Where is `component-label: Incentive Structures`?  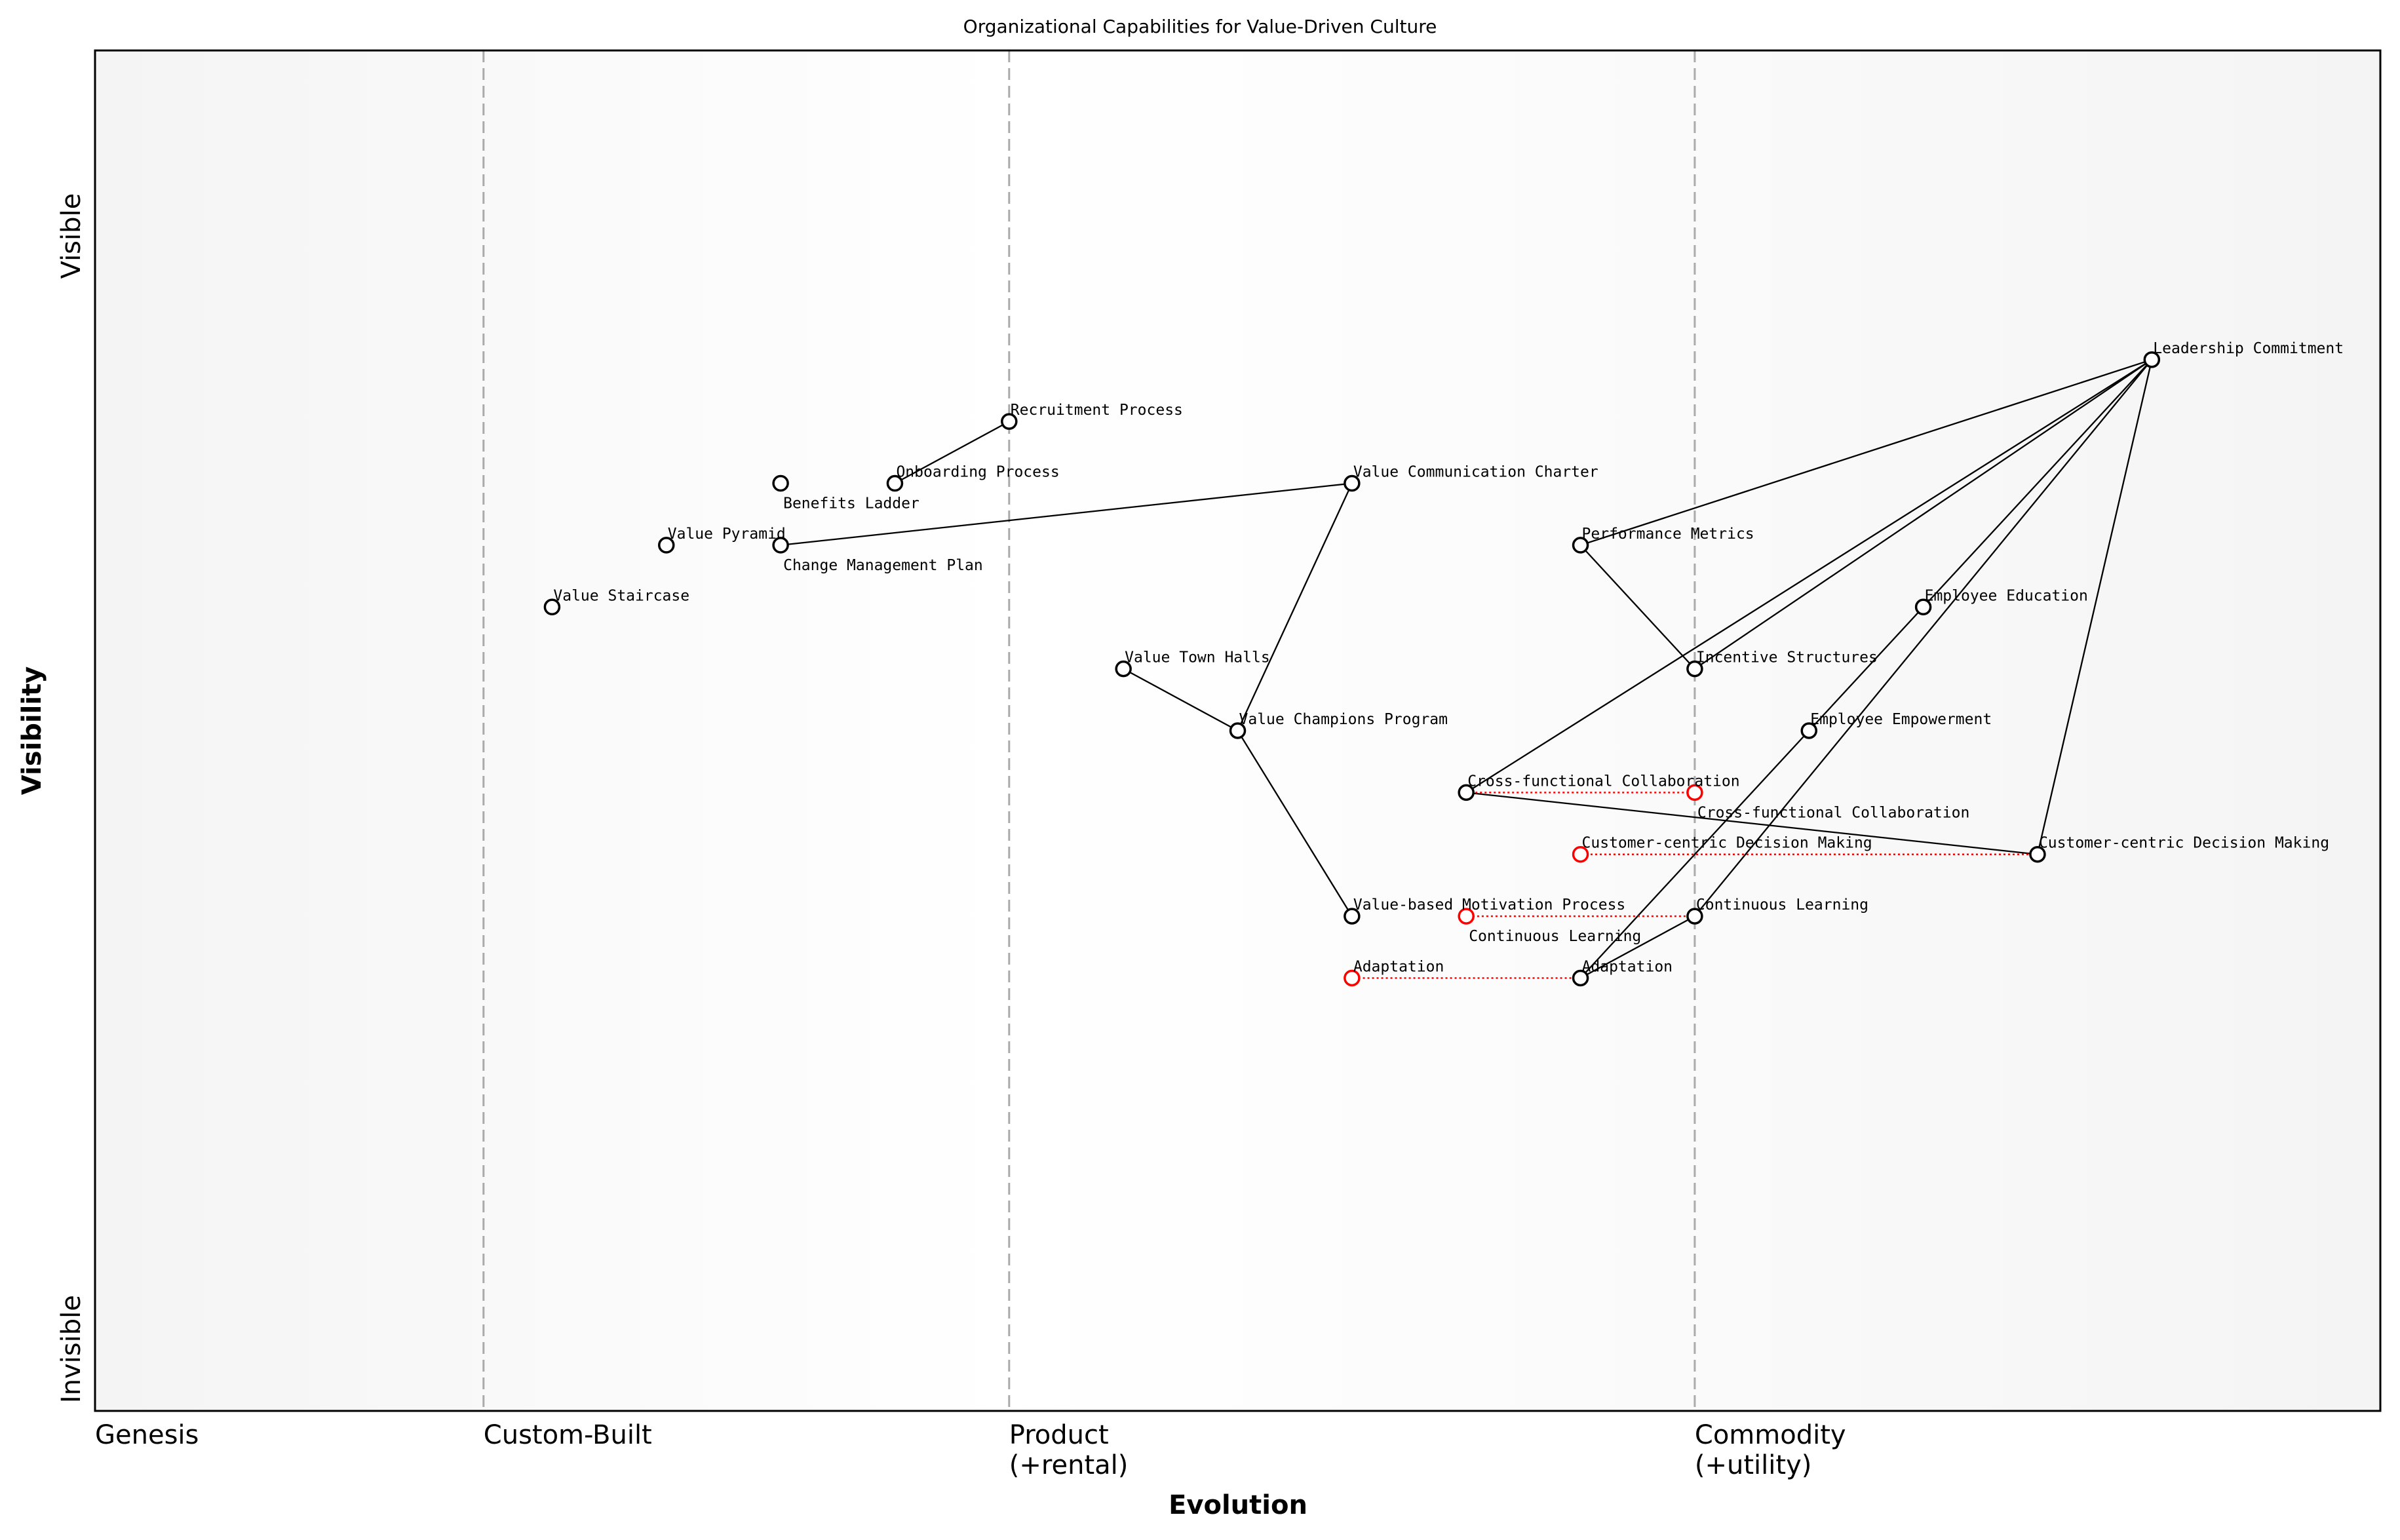
component-label: Incentive Structures is located at coordinates (1787, 657).